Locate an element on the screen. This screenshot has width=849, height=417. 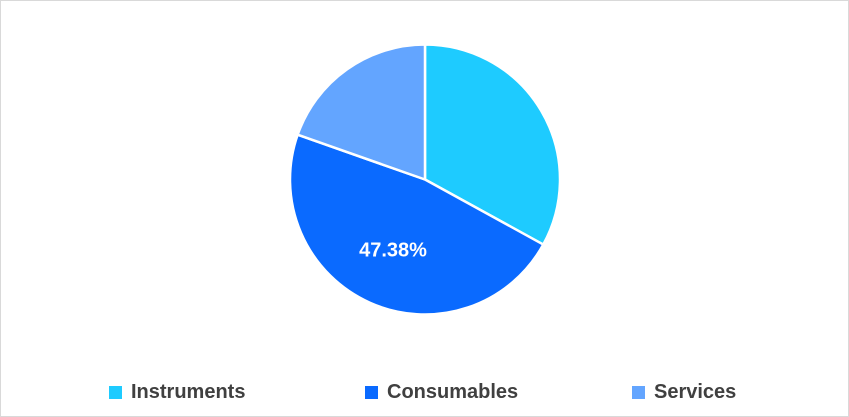
legend-item-consumables: Consumables is located at coordinates (441, 392).